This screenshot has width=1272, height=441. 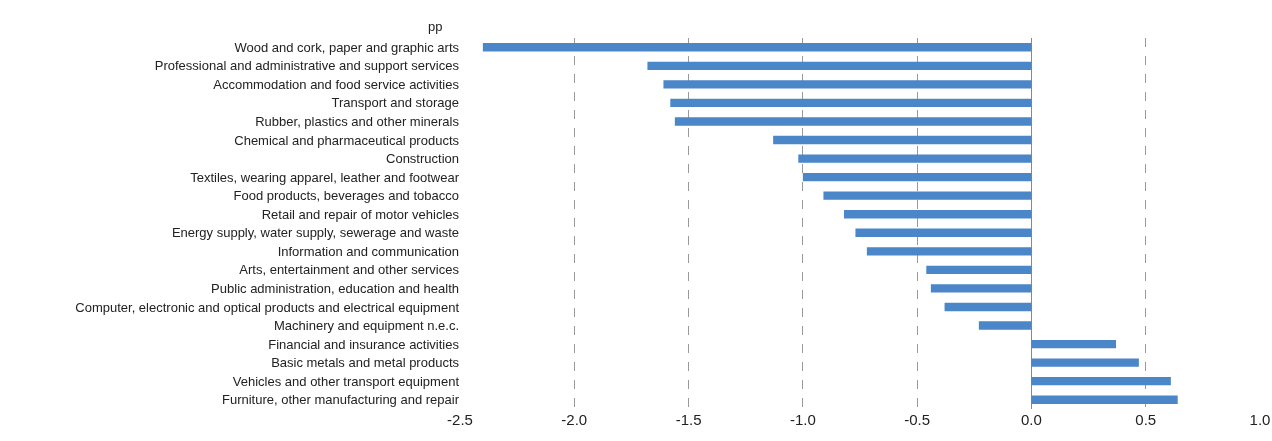 What do you see at coordinates (325, 177) in the screenshot?
I see `y-tick-label: Textiles, wearing apparel, leather and footwear` at bounding box center [325, 177].